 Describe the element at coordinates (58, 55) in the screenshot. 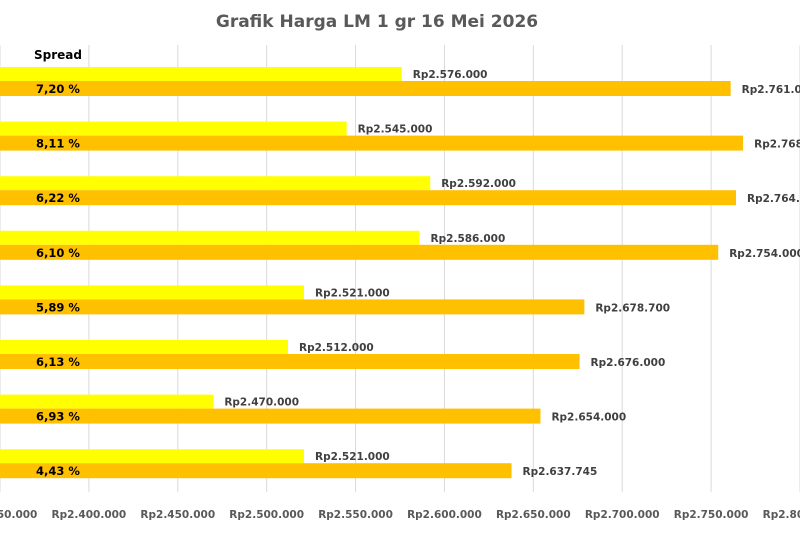

I see `spread-header: Spread` at that location.